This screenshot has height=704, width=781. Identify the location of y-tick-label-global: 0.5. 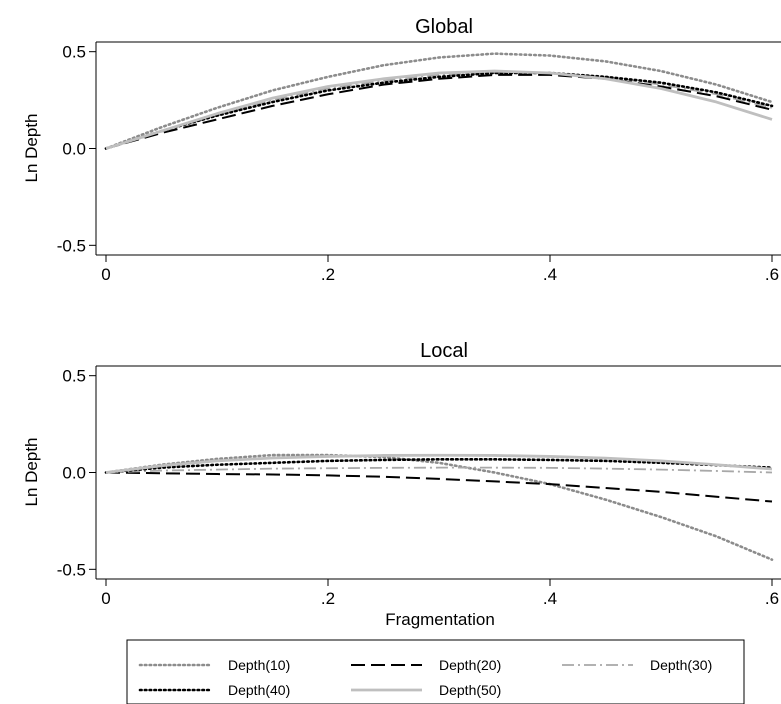
(74, 52).